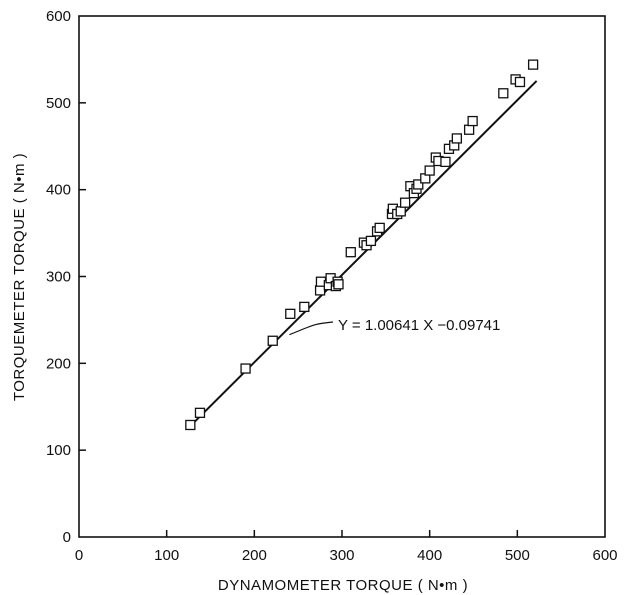 The image size is (625, 595). I want to click on x-tick-label: 600, so click(604, 555).